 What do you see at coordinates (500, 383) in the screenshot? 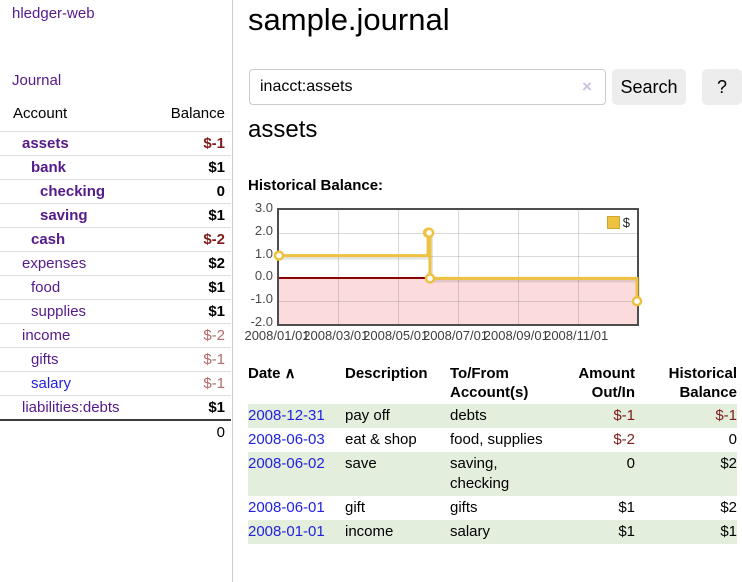
I see `register-column-header-to-from: To/From Account(s)` at bounding box center [500, 383].